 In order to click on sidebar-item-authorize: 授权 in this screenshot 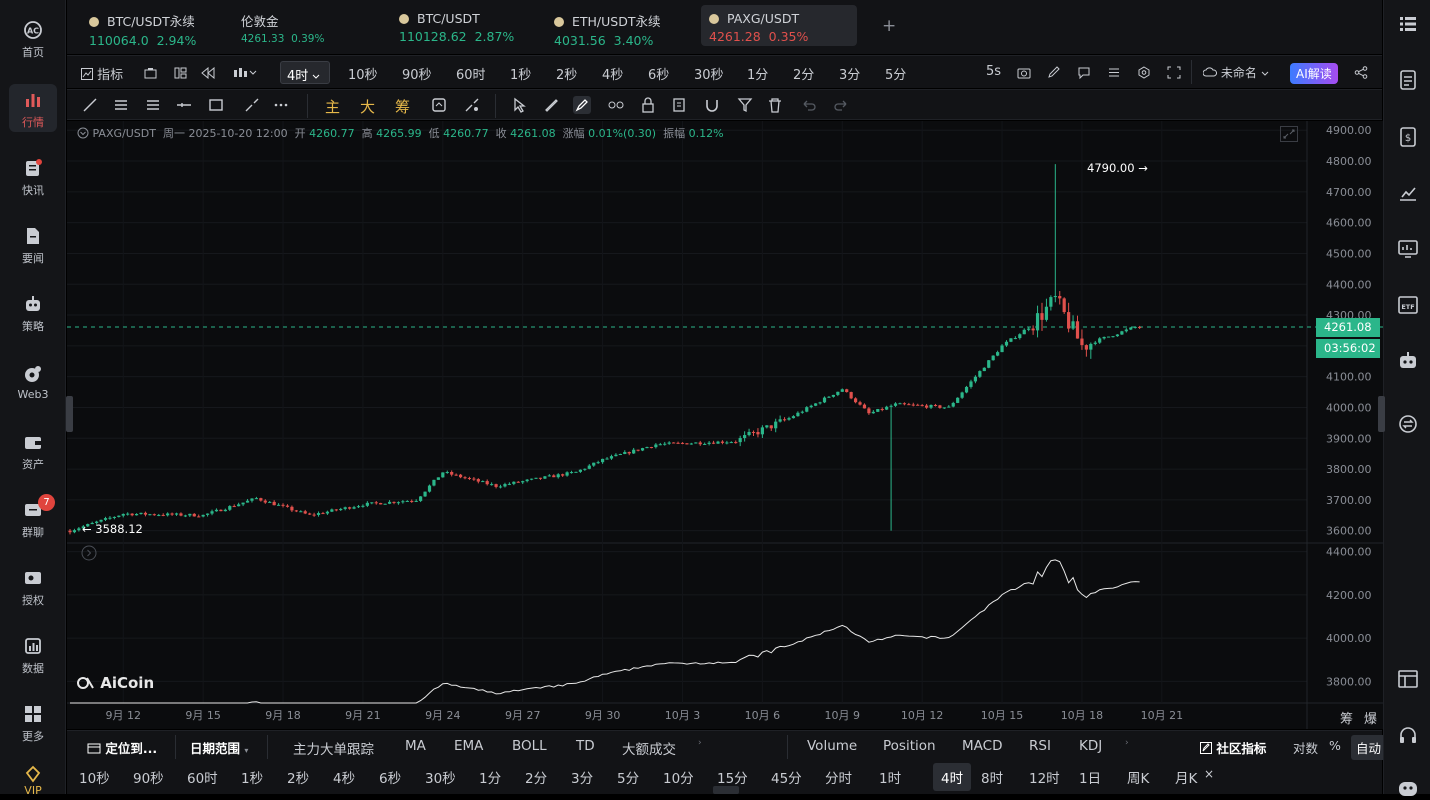, I will do `click(33, 588)`.